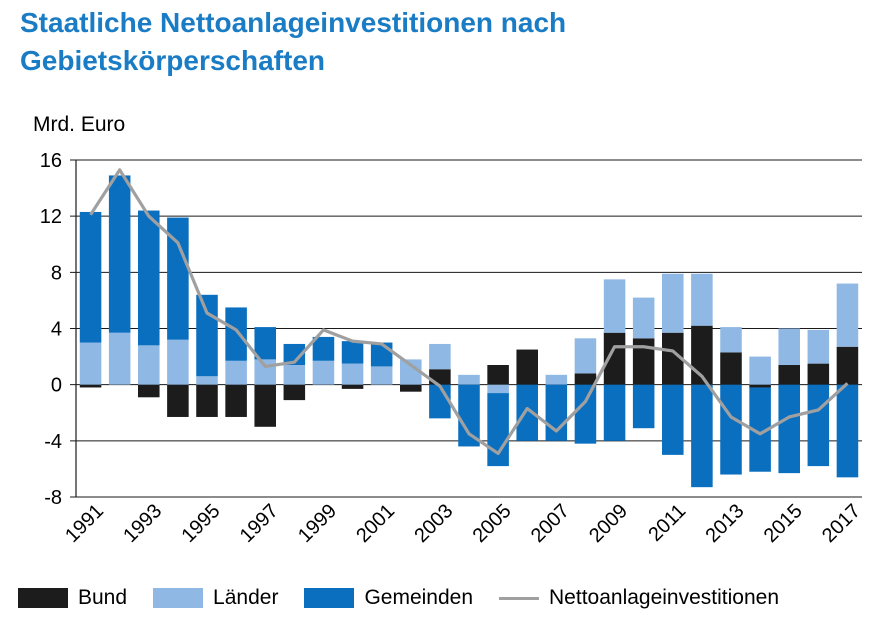 This screenshot has height=629, width=878. I want to click on x-tick-label-1999: 1999, so click(317, 523).